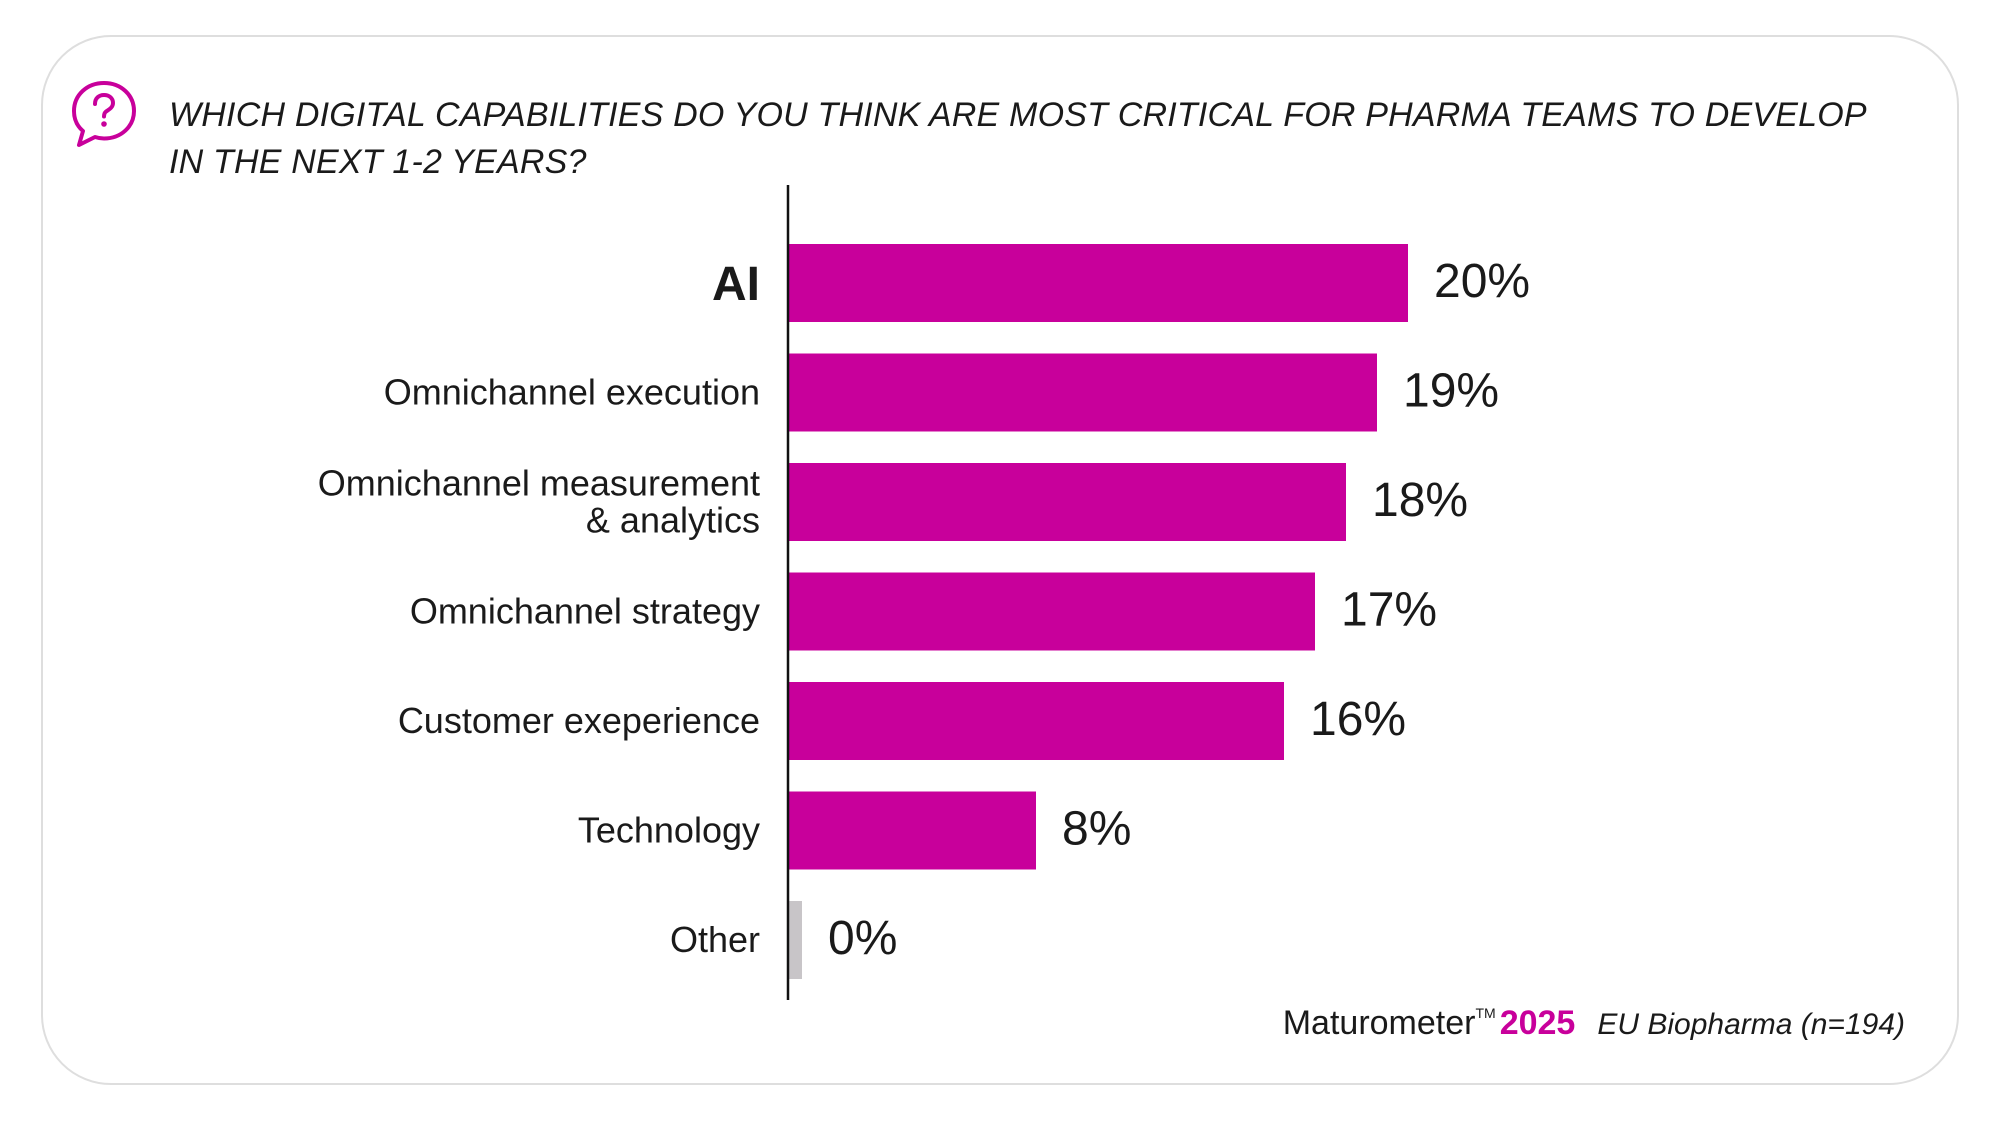 Image resolution: width=2000 pixels, height=1122 pixels. What do you see at coordinates (1358, 719) in the screenshot?
I see `value-label-4: 16%` at bounding box center [1358, 719].